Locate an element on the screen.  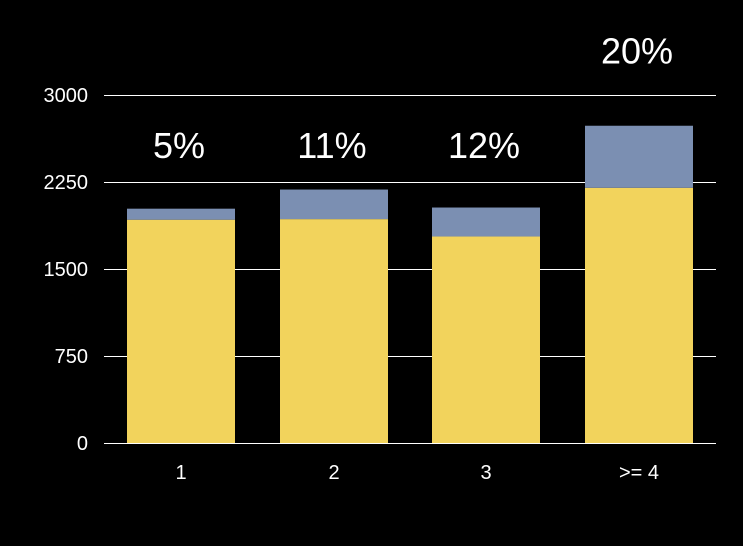
percent-label: 5% is located at coordinates (179, 145).